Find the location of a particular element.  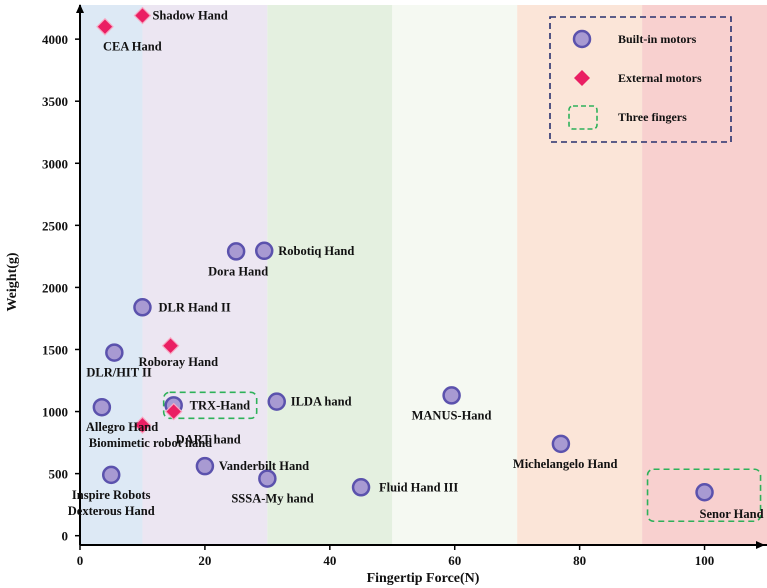

point-allegro-hand is located at coordinates (102, 407).